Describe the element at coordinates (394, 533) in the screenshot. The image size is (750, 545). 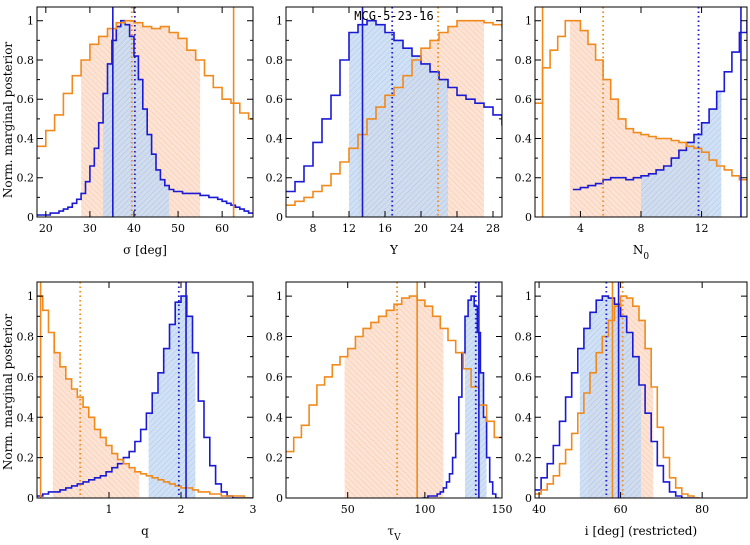
I see `x-axis-label: τV` at that location.